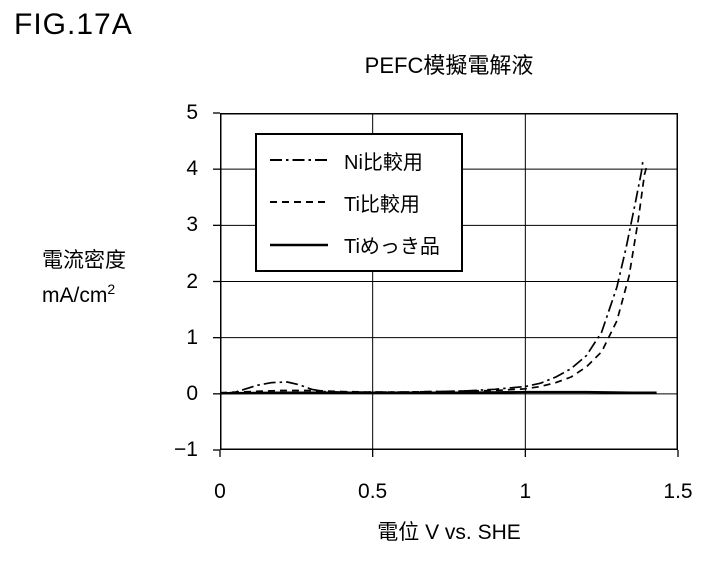  Describe the element at coordinates (84, 260) in the screenshot. I see `y-axis-label-text: 電流密度` at that location.